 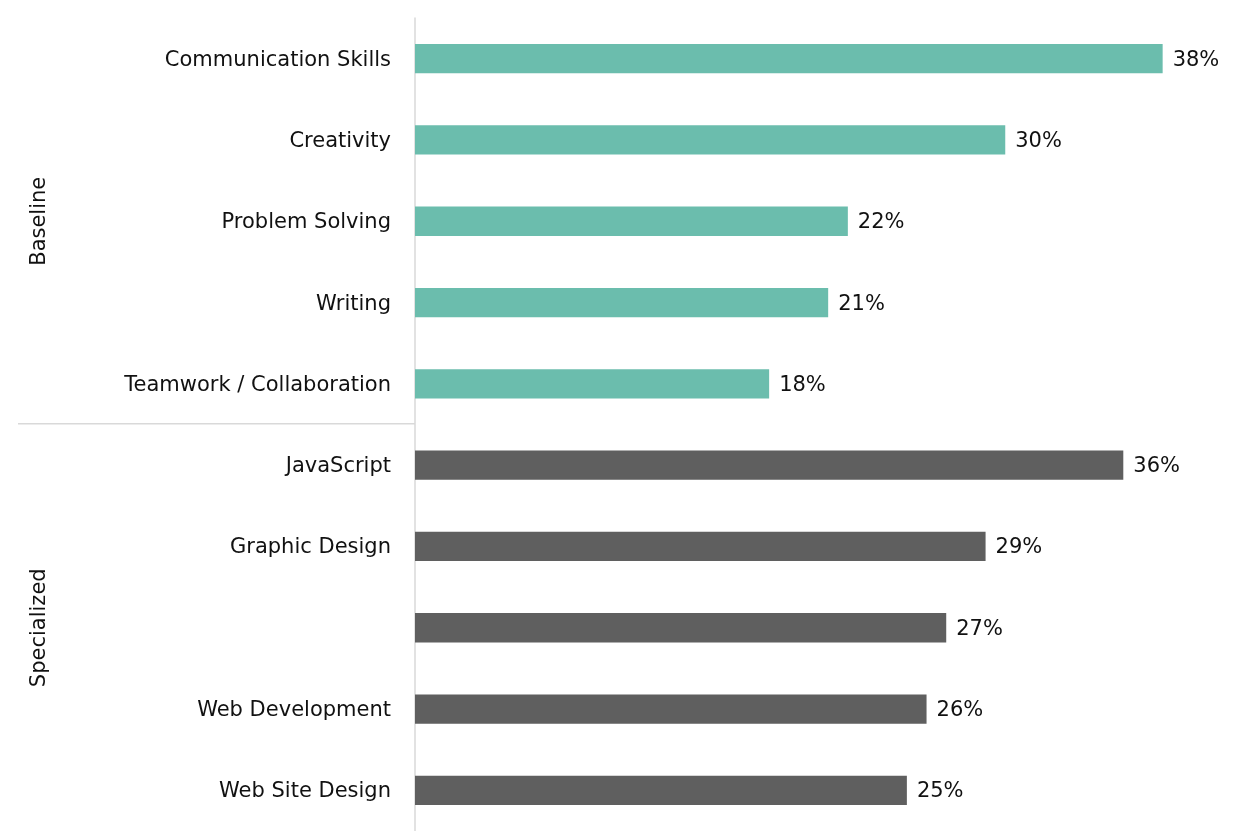 I want to click on y-tick-label: Problem Solving, so click(x=306, y=221).